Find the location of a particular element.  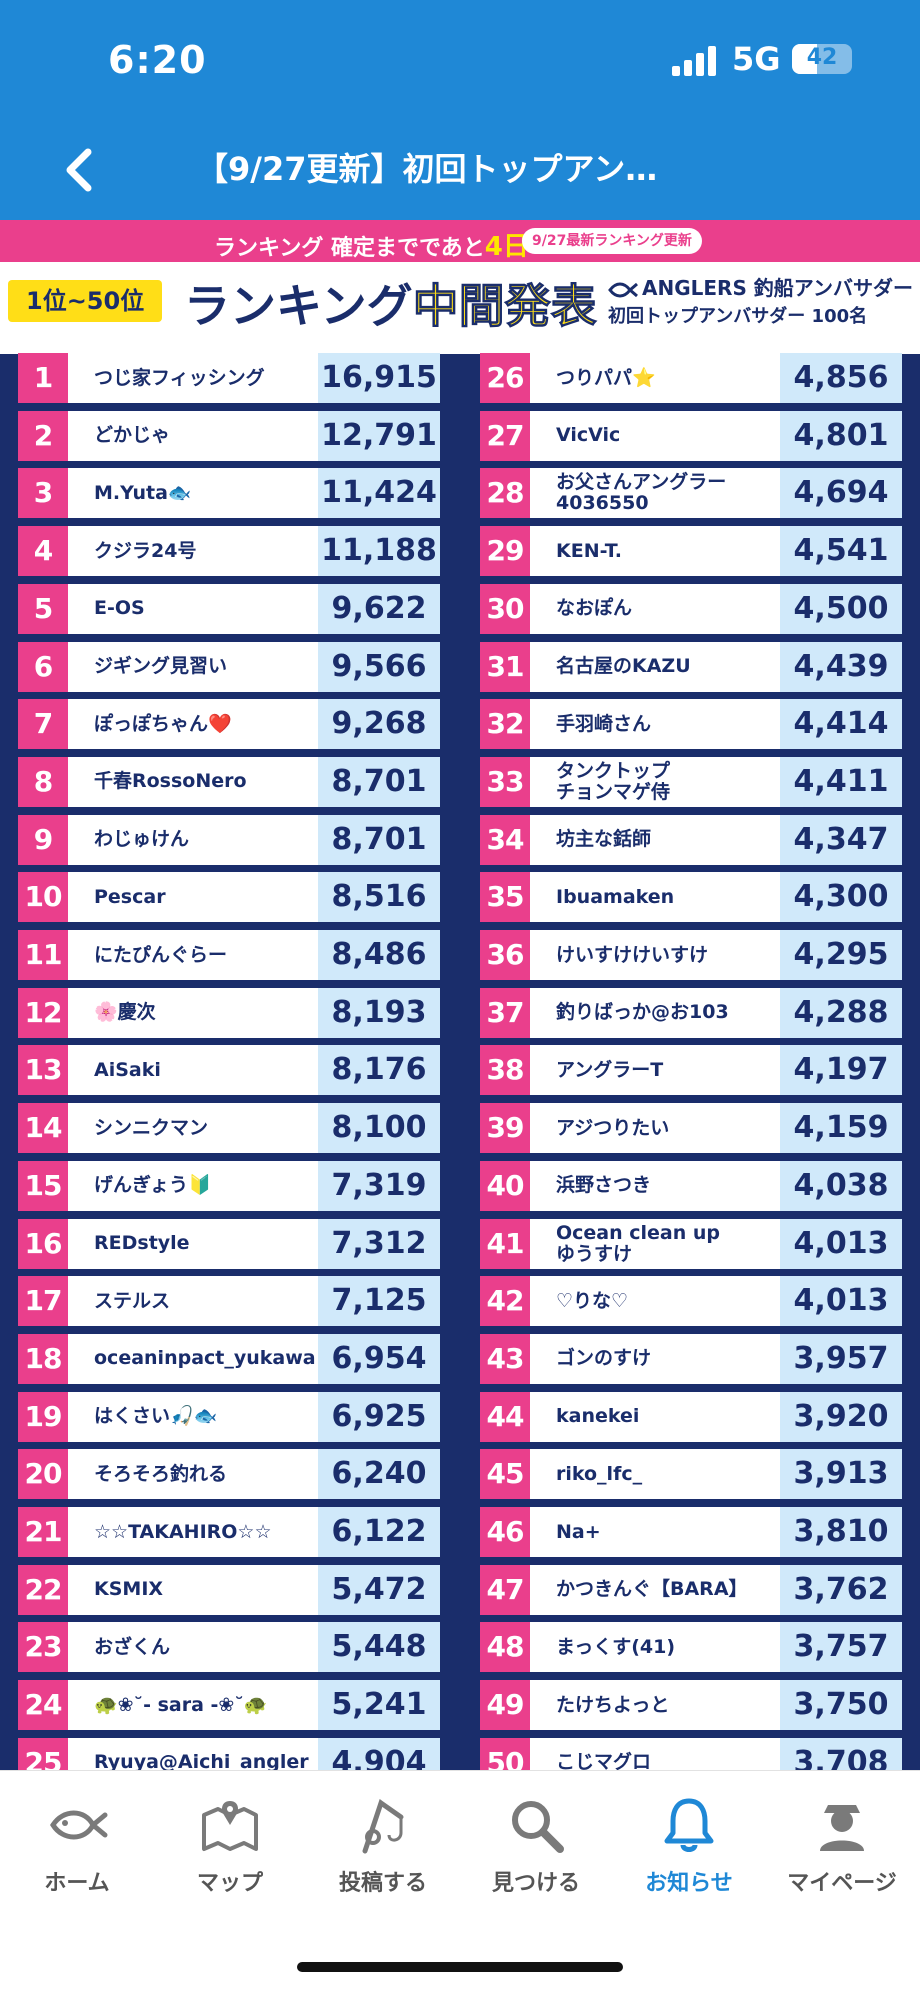

rank-number: 31 is located at coordinates (505, 666).